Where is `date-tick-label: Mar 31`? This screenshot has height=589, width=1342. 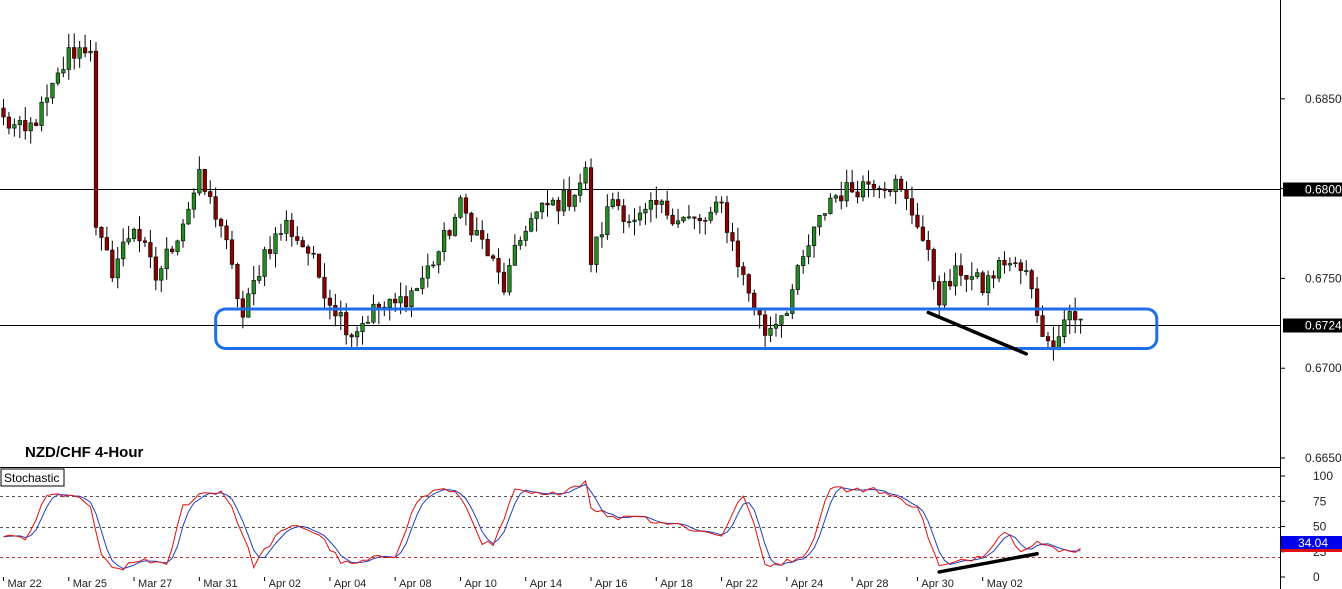 date-tick-label: Mar 31 is located at coordinates (220, 583).